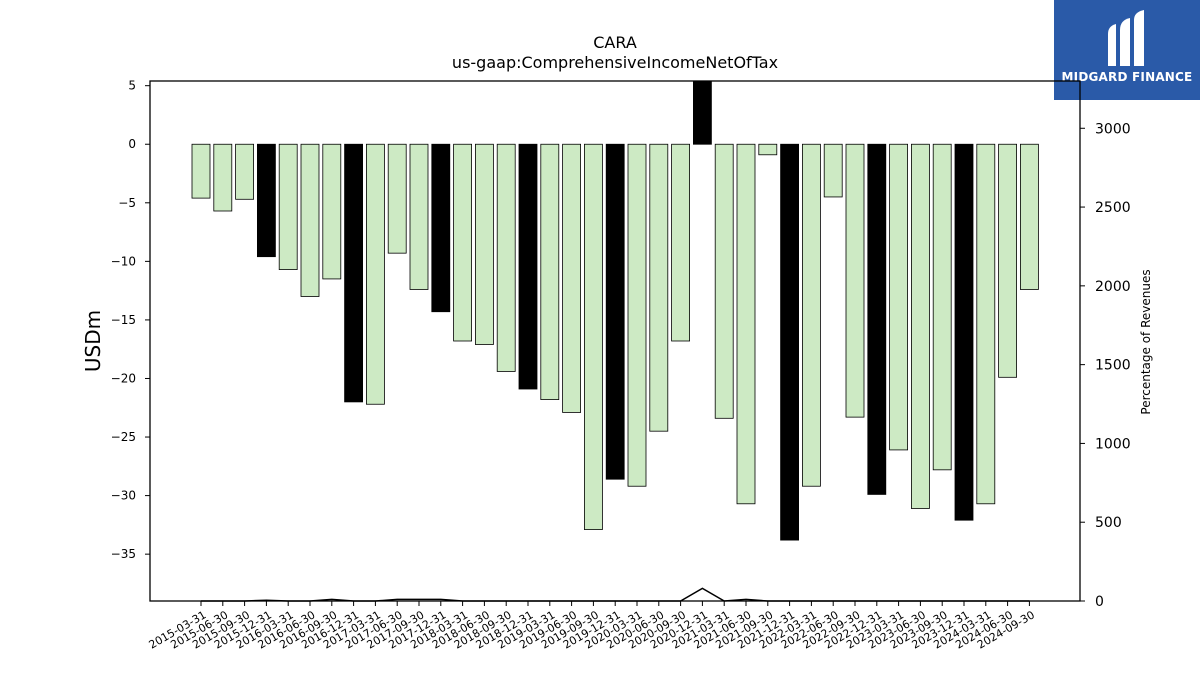  Describe the element at coordinates (1113, 287) in the screenshot. I see `y2-tick-label: 2000` at that location.